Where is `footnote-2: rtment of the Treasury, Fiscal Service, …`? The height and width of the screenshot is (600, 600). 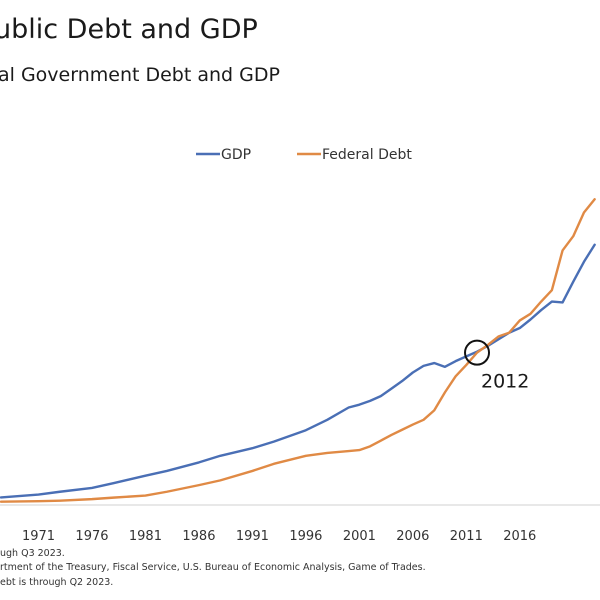 footnote-2: rtment of the Treasury, Fiscal Service, … is located at coordinates (213, 567).